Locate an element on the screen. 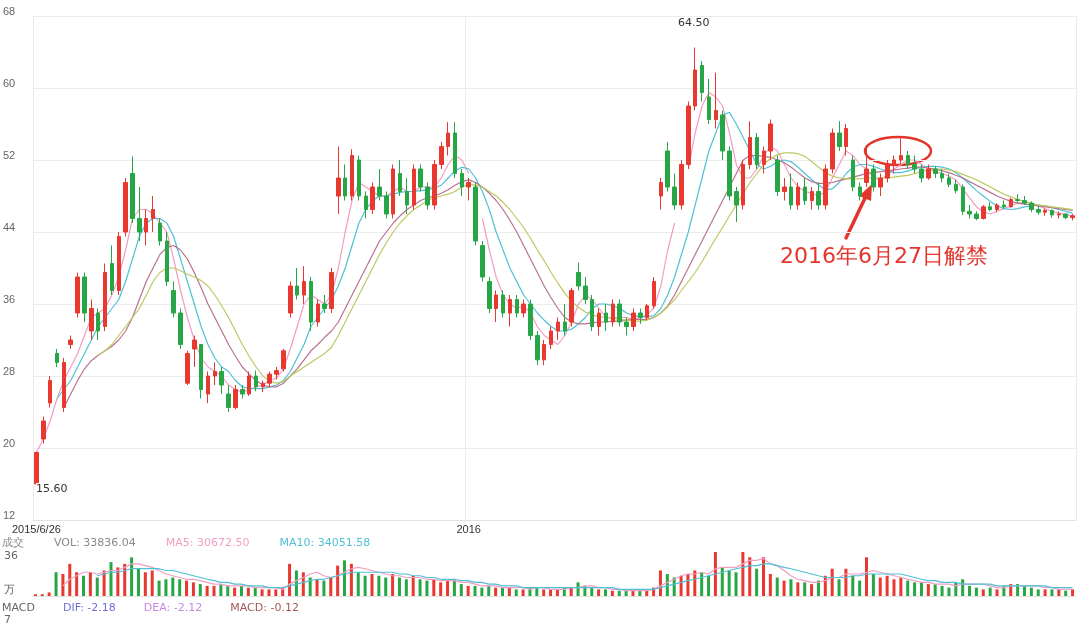  text: MACD: -0.12 is located at coordinates (264, 607).